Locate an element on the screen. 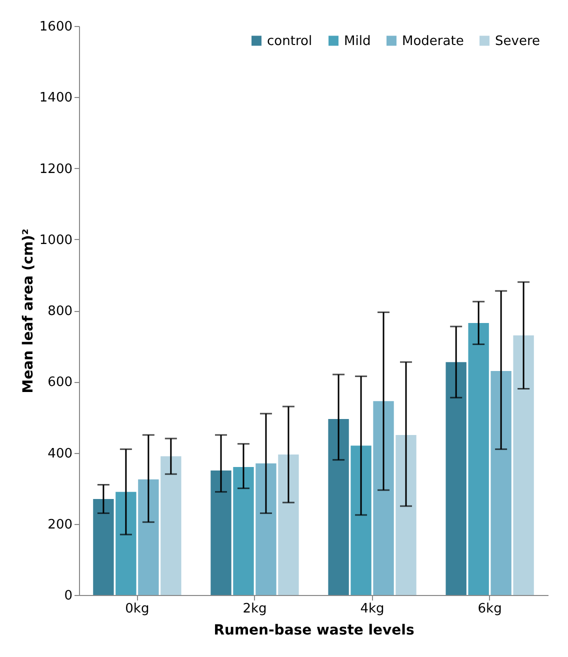 Image resolution: width=568 pixels, height=657 pixels. y-tick-label: 1000 is located at coordinates (55, 240).